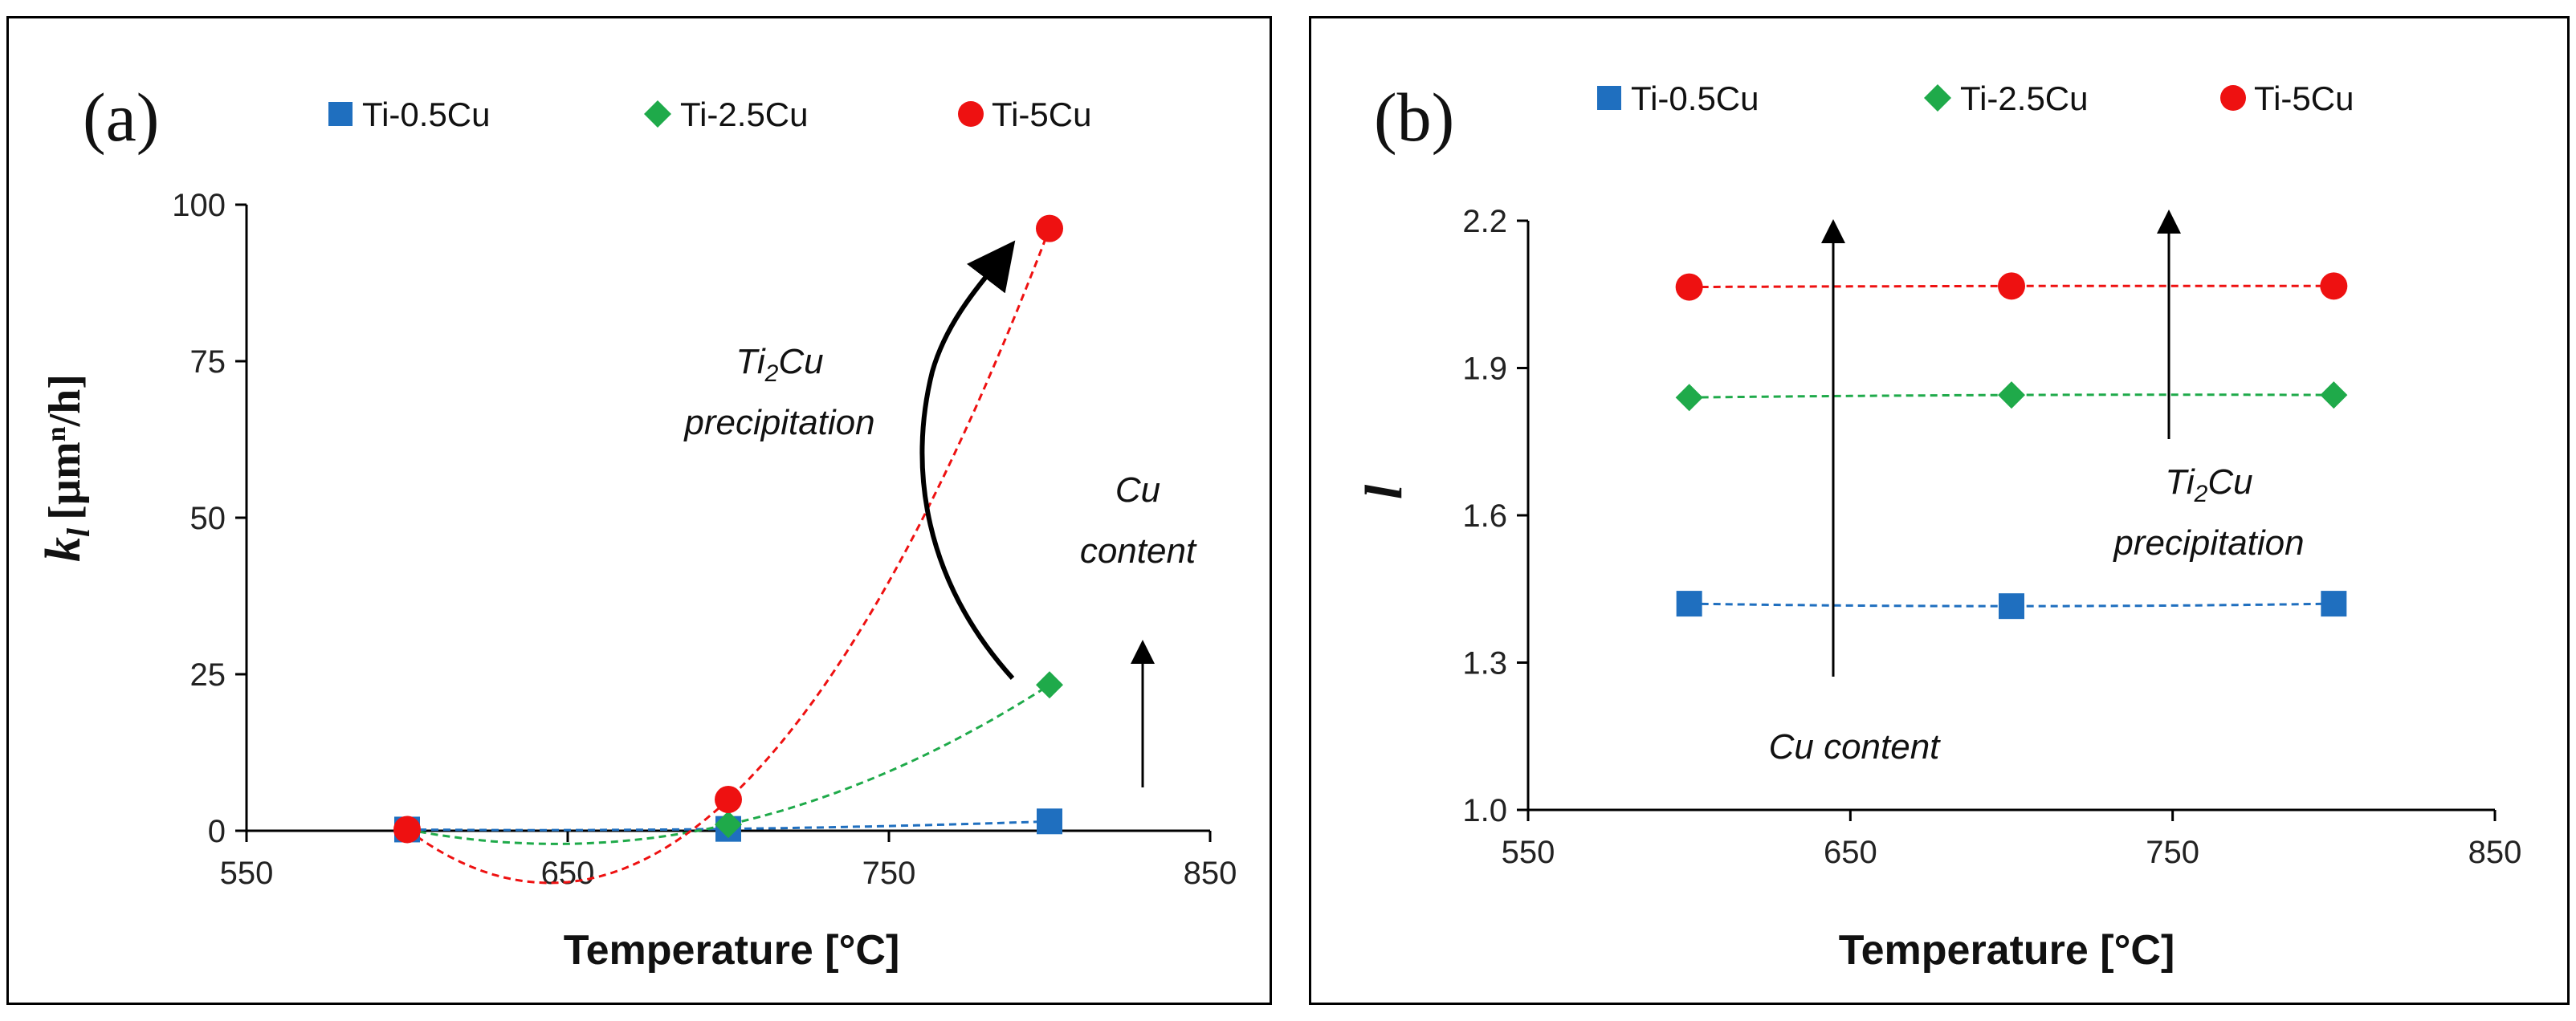 Image resolution: width=2576 pixels, height=1021 pixels. I want to click on legend-a-label-ti-5cu: Ti-5Cu, so click(1041, 115).